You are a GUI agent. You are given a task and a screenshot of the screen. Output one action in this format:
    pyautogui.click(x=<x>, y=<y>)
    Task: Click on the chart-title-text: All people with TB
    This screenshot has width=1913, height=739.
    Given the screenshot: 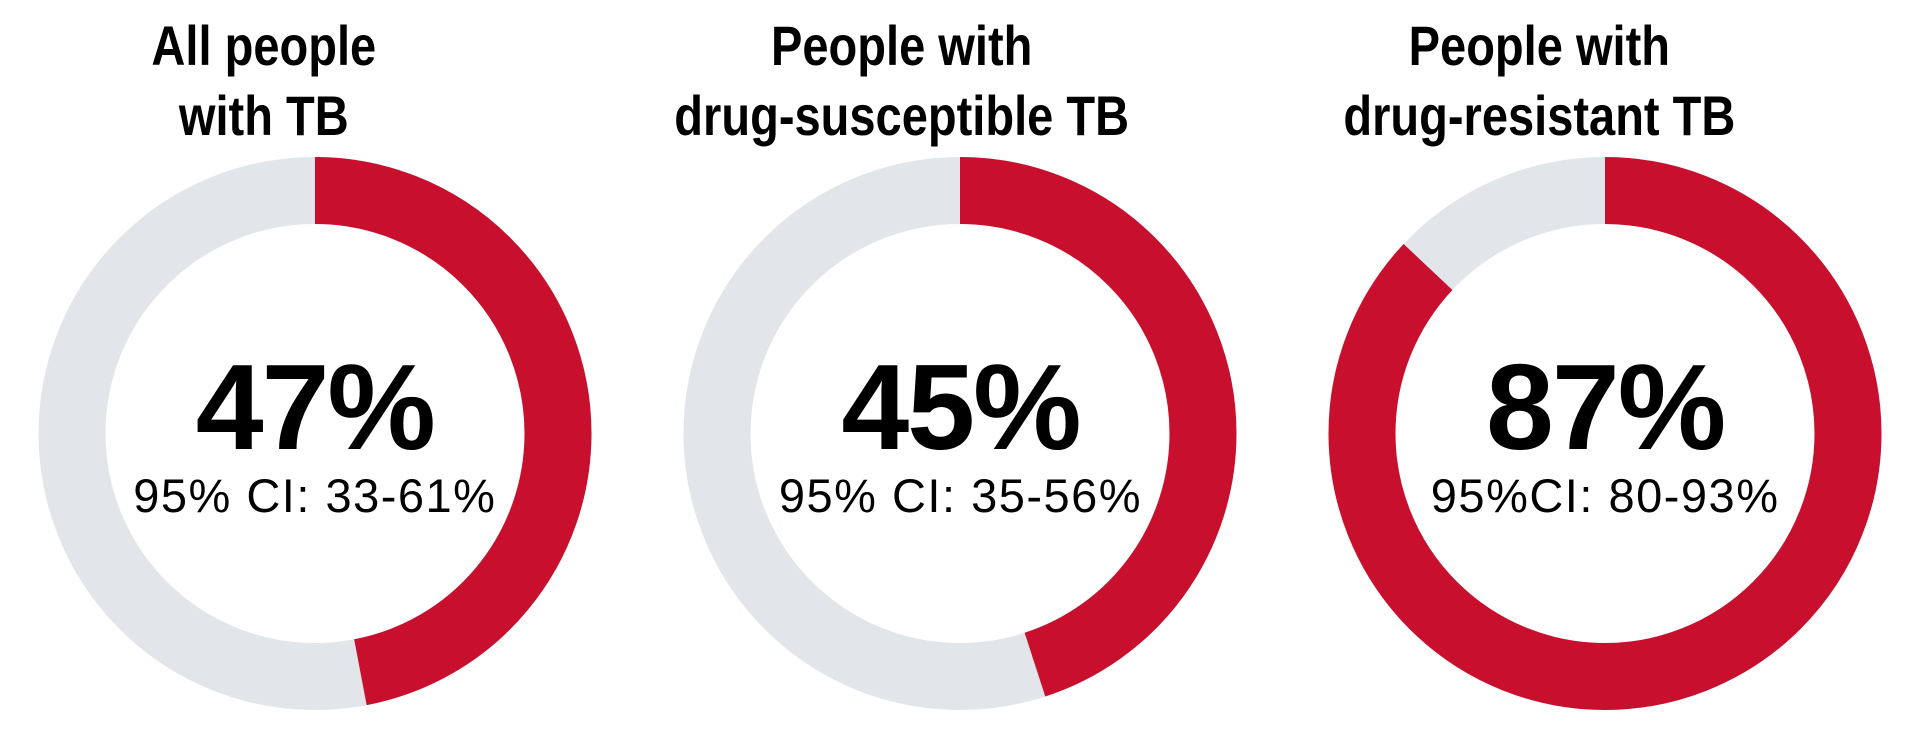 What is the action you would take?
    pyautogui.click(x=263, y=81)
    